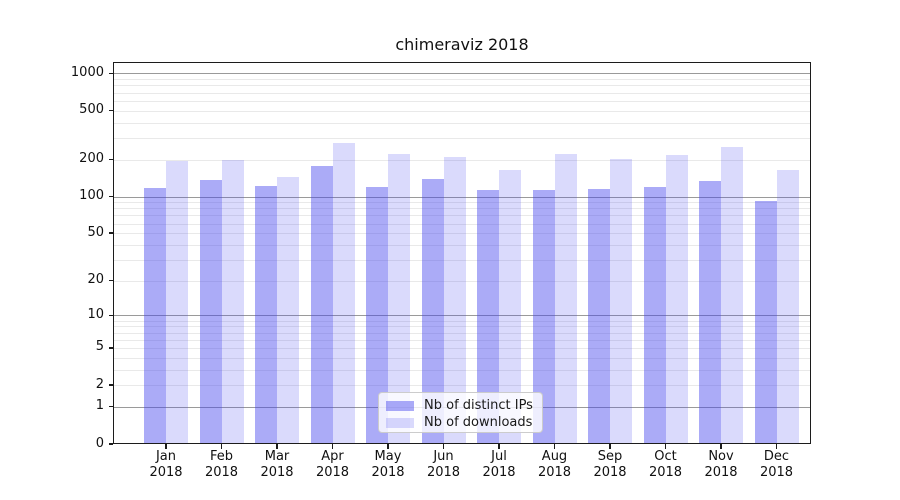 This screenshot has width=900, height=500. Describe the element at coordinates (499, 456) in the screenshot. I see `x-tick-month: Jul` at that location.